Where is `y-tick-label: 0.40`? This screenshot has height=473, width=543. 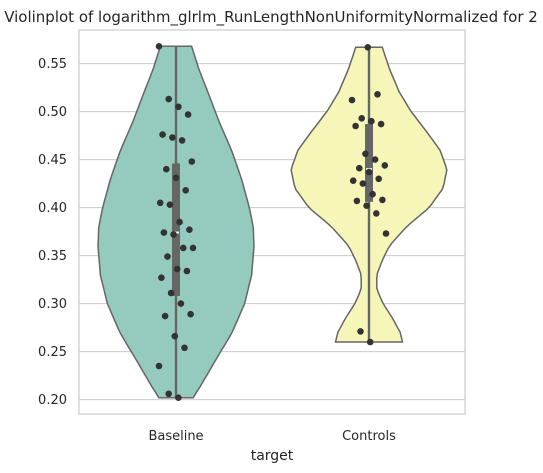 y-tick-label: 0.40 is located at coordinates (52, 208).